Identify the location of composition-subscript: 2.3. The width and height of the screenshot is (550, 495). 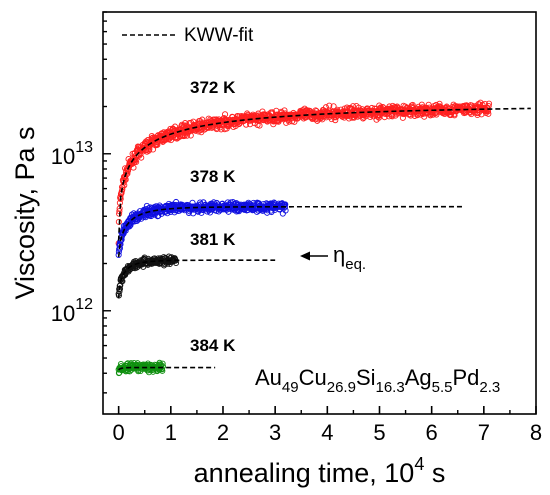
(489, 387).